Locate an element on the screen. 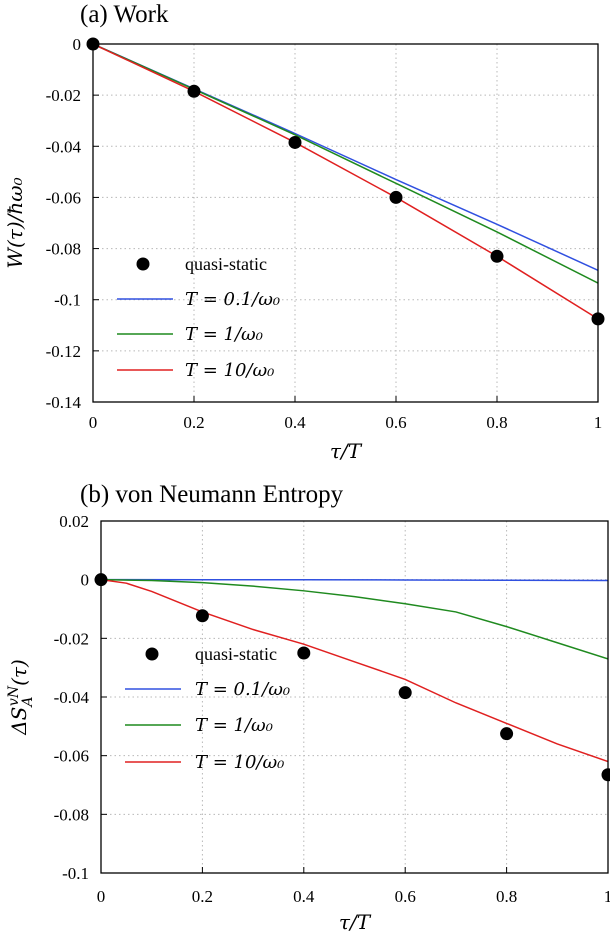  y-axis-label: W(τ)/ħω₀ is located at coordinates (15, 222).